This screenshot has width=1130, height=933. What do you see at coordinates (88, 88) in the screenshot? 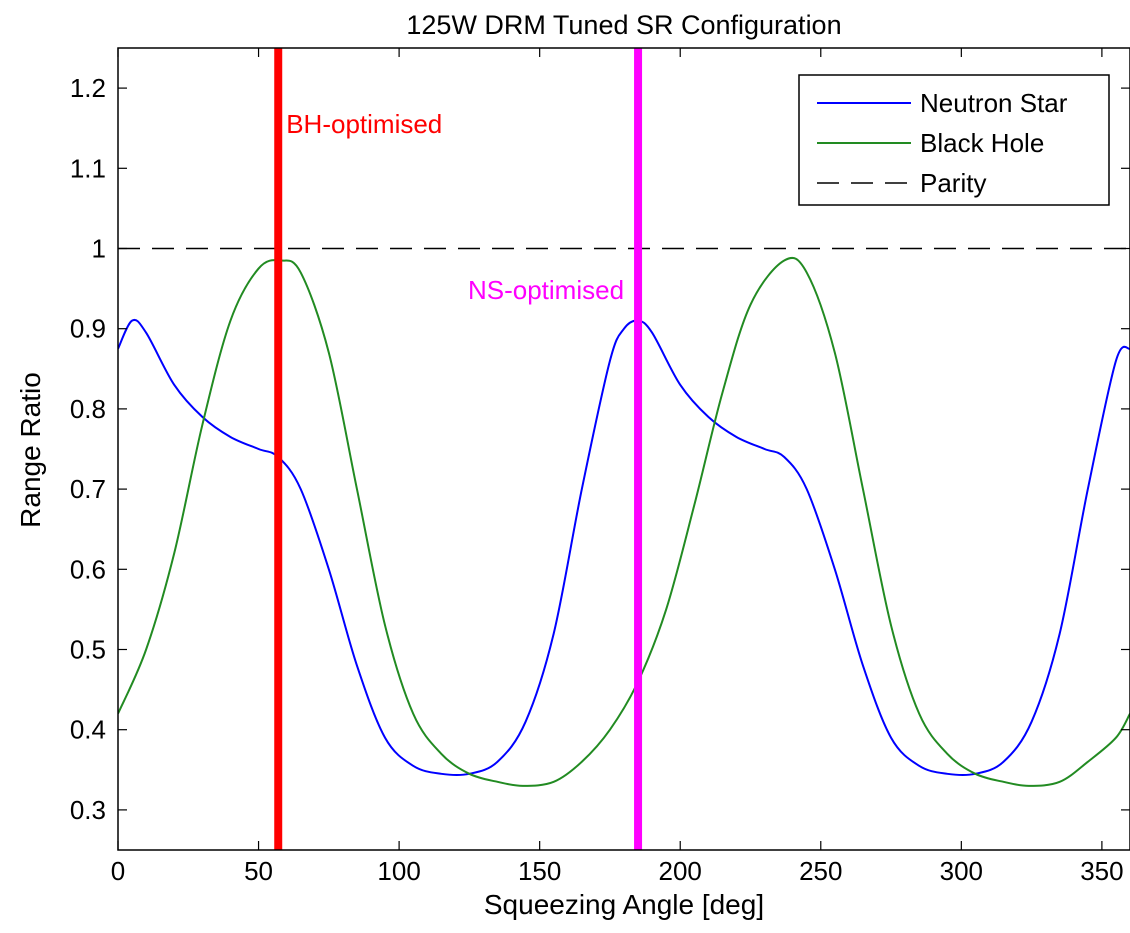
I see `y-tick-label: 1.2` at bounding box center [88, 88].